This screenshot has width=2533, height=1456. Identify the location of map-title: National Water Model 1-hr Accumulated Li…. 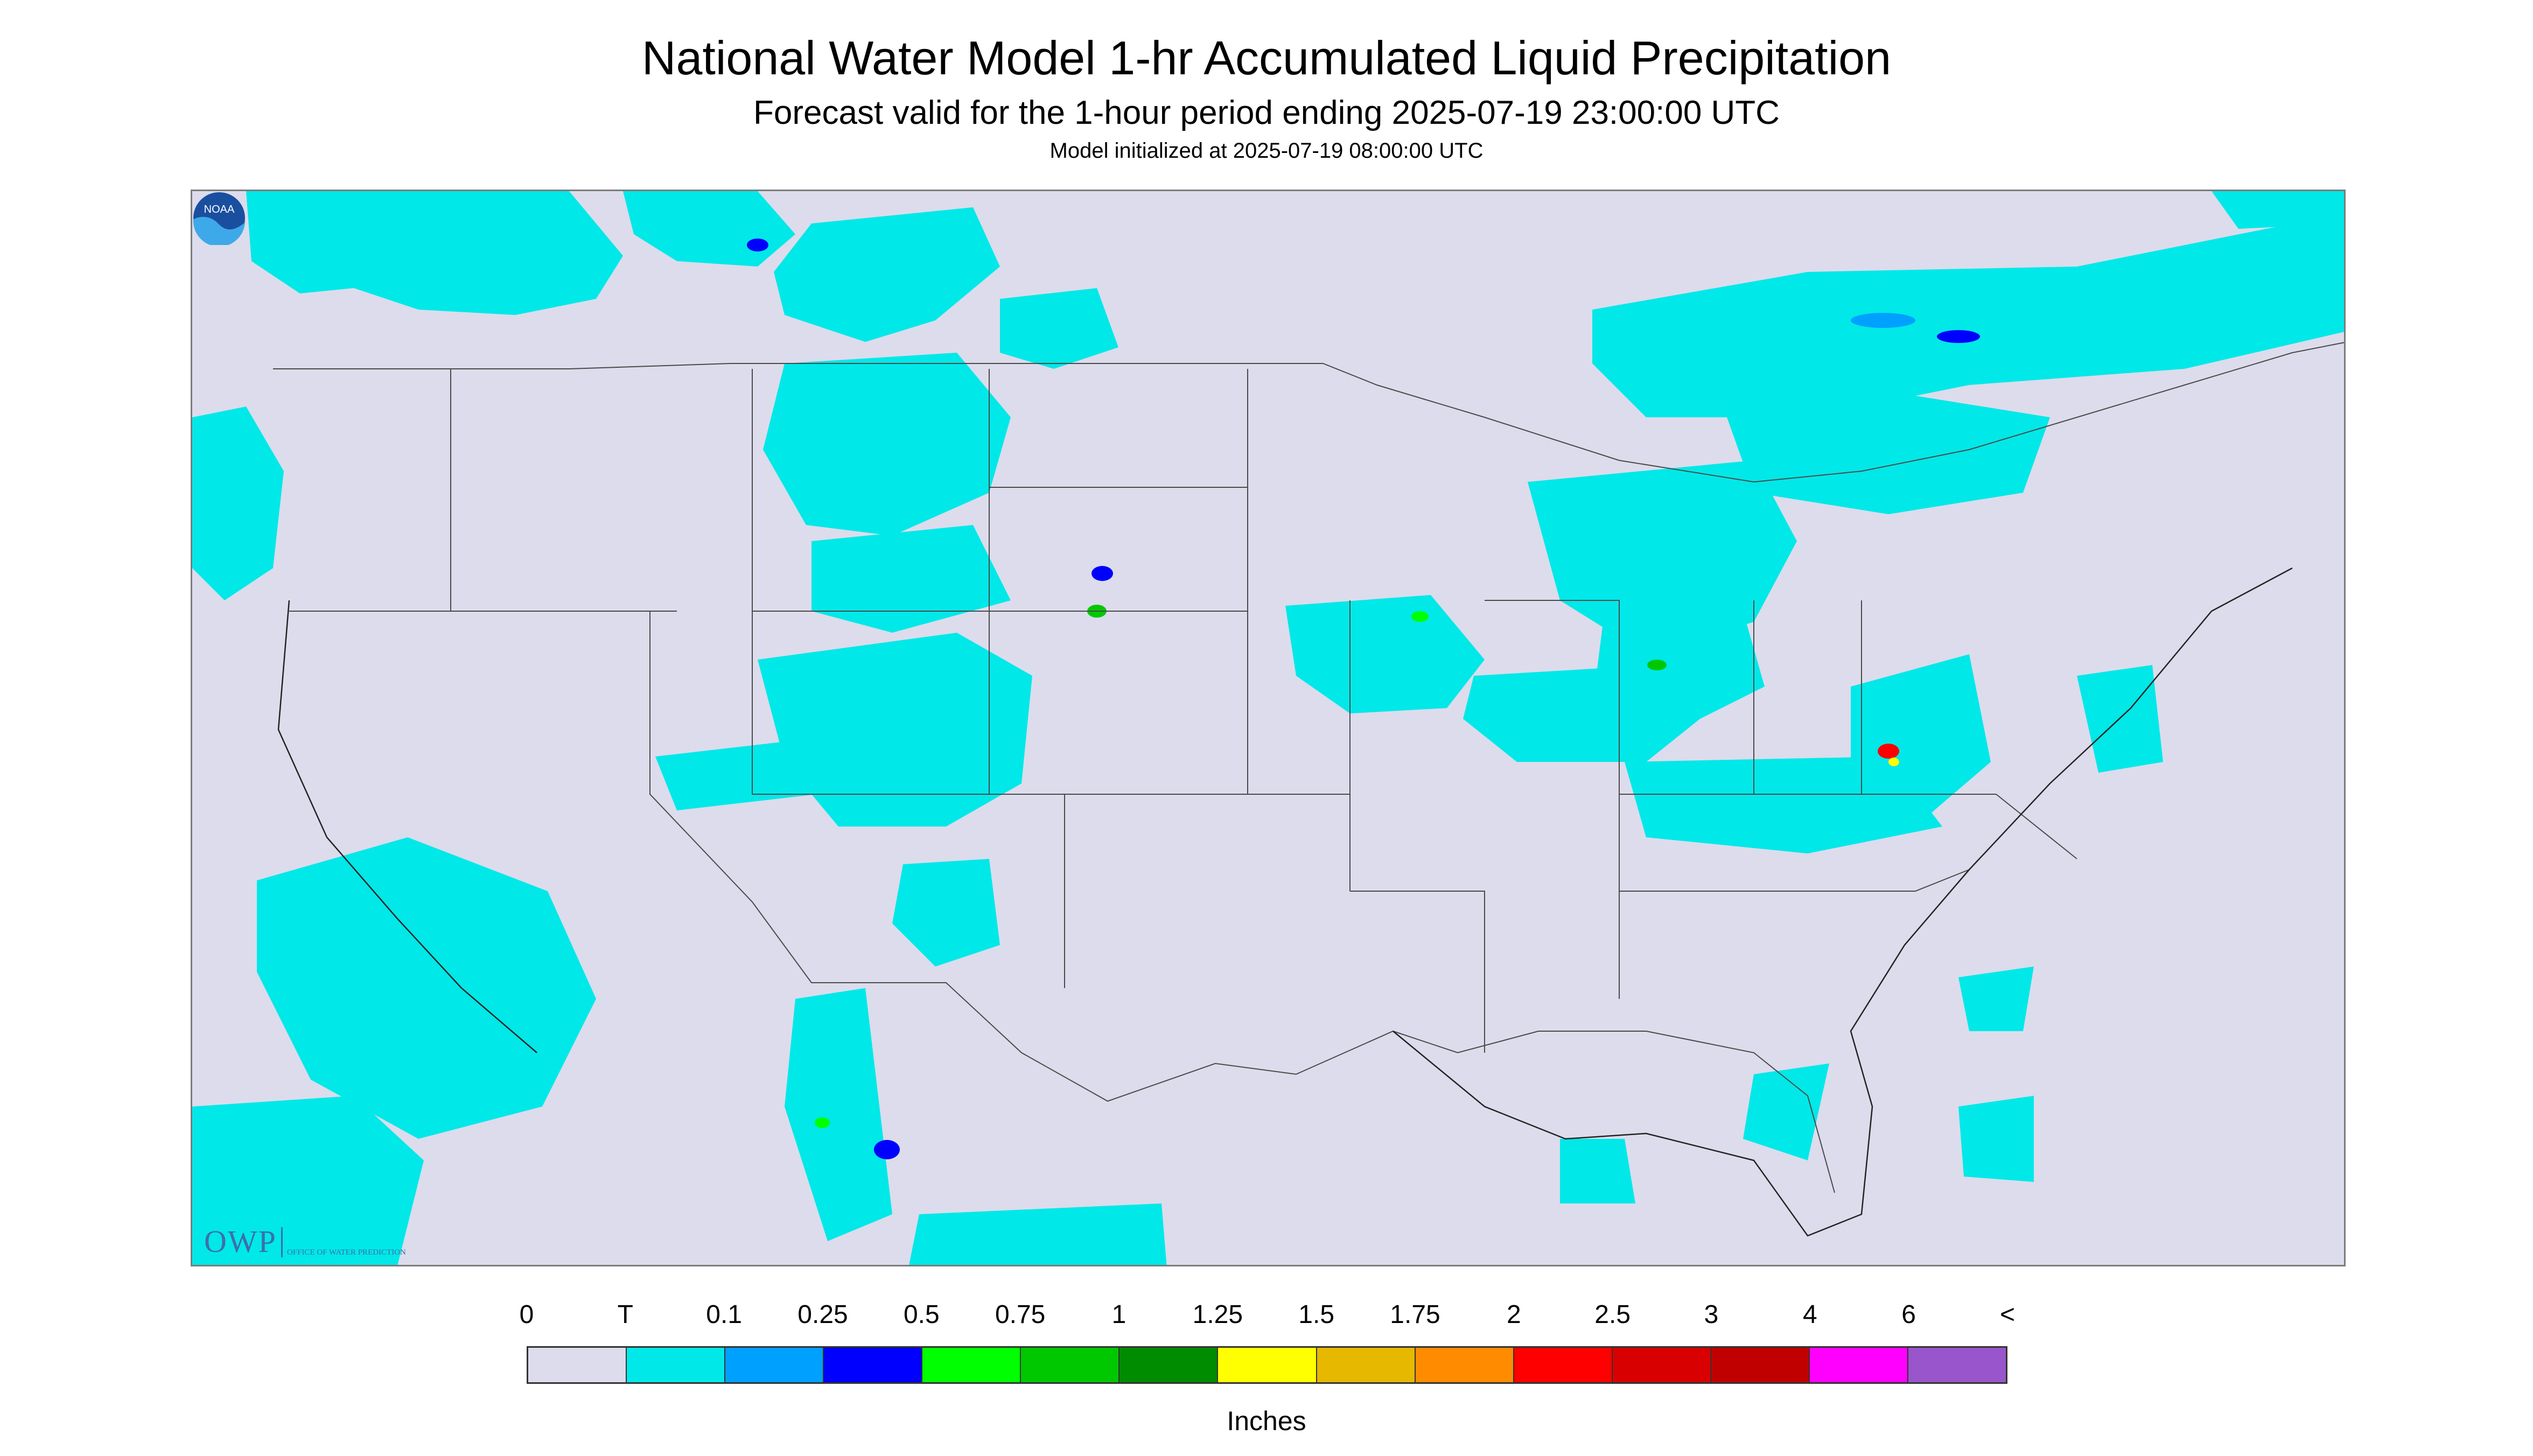
(1266, 58).